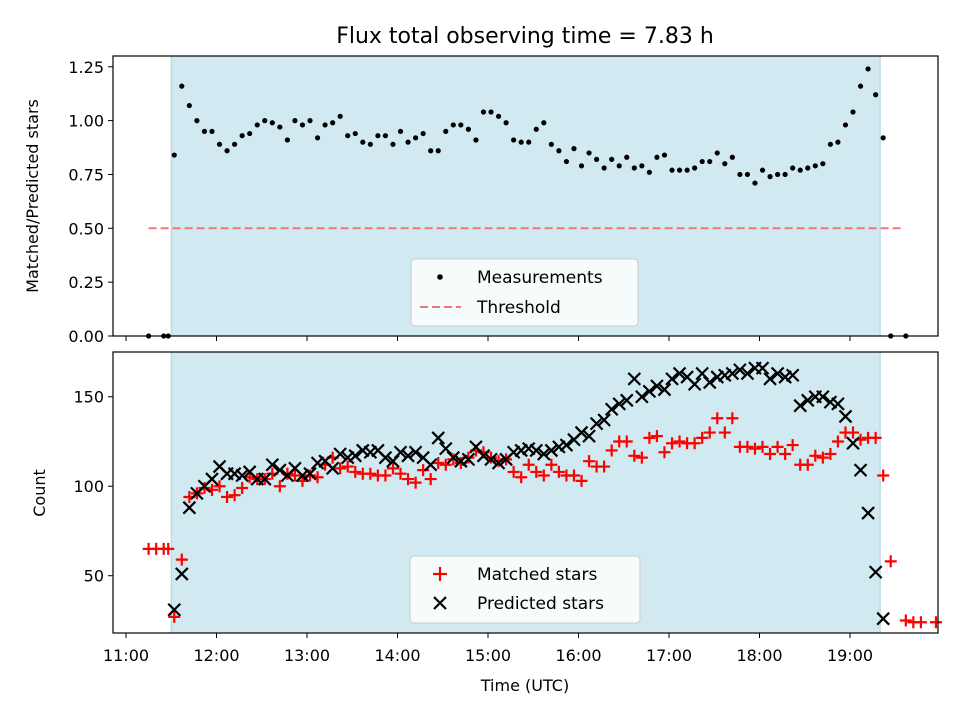 Image resolution: width=960 pixels, height=720 pixels. I want to click on top-y-tick-label: 0.50, so click(86, 228).